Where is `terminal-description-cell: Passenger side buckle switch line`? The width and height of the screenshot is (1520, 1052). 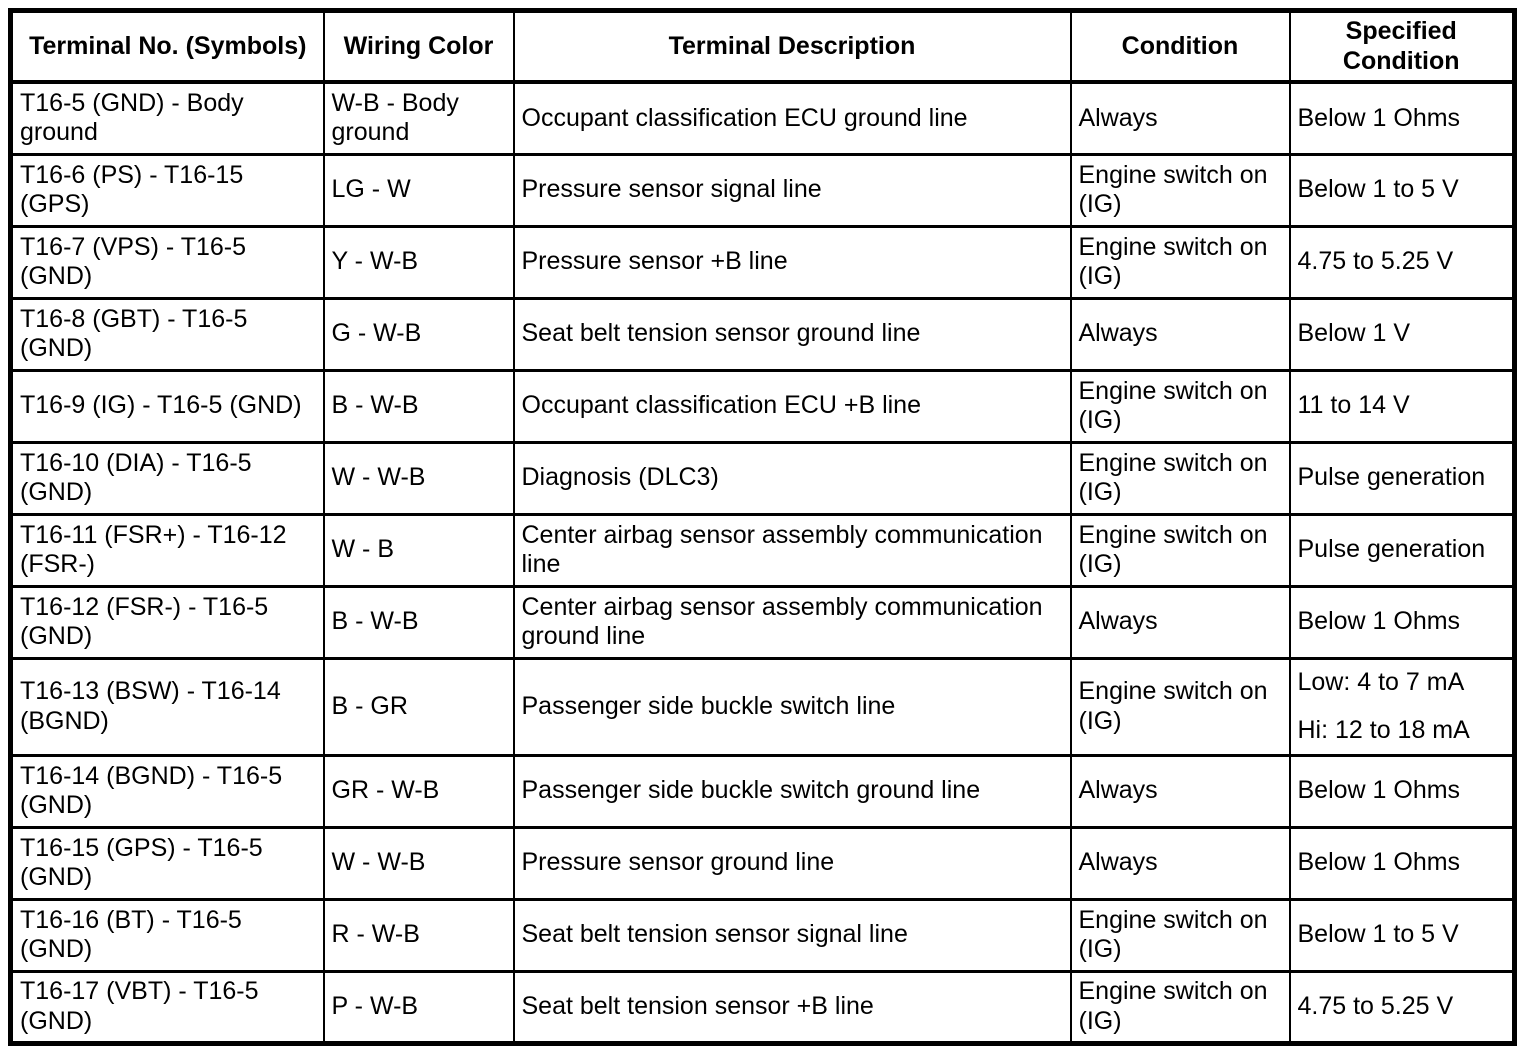
terminal-description-cell: Passenger side buckle switch line is located at coordinates (792, 706).